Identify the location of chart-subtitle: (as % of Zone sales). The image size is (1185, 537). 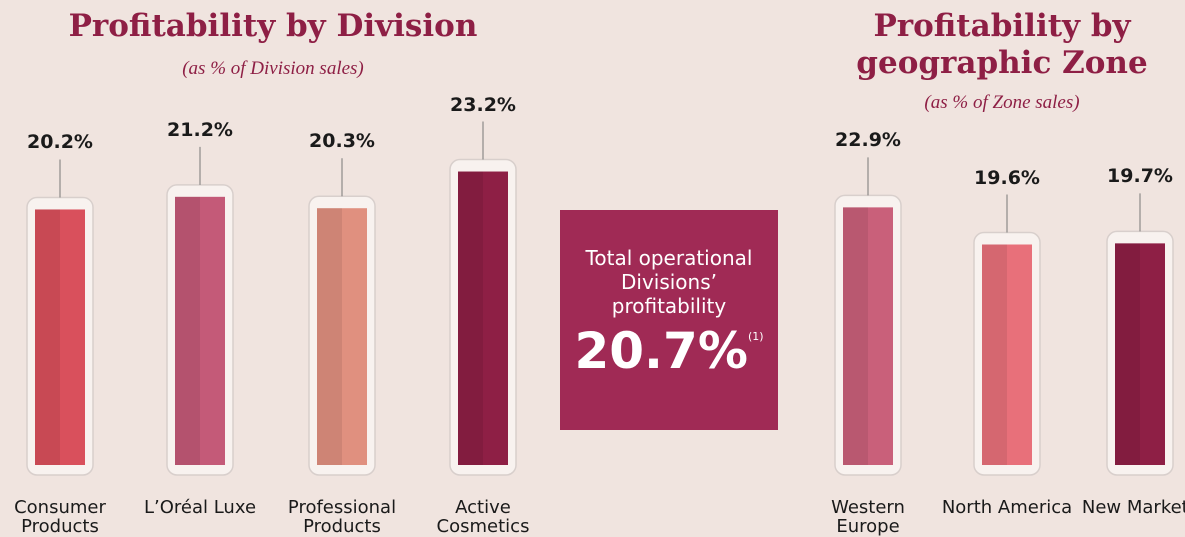
(1002, 102).